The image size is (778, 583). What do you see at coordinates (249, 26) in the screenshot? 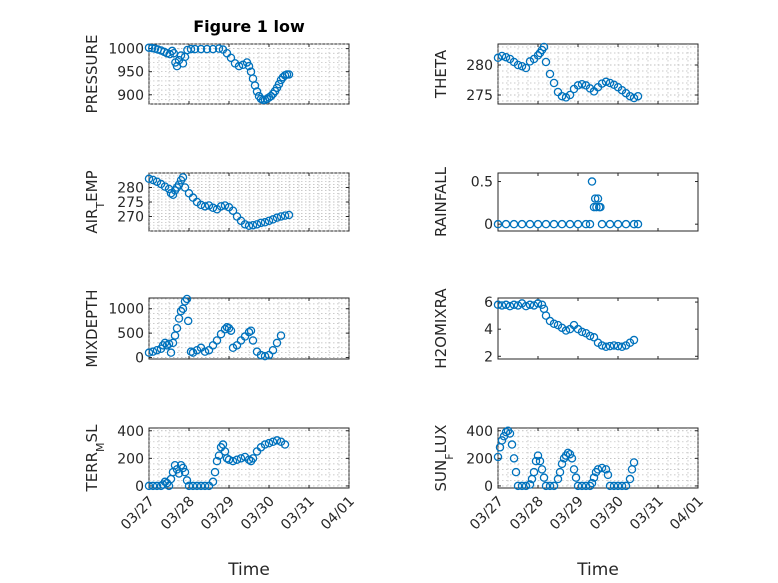
I see `figure-title: Figure 1 low` at bounding box center [249, 26].